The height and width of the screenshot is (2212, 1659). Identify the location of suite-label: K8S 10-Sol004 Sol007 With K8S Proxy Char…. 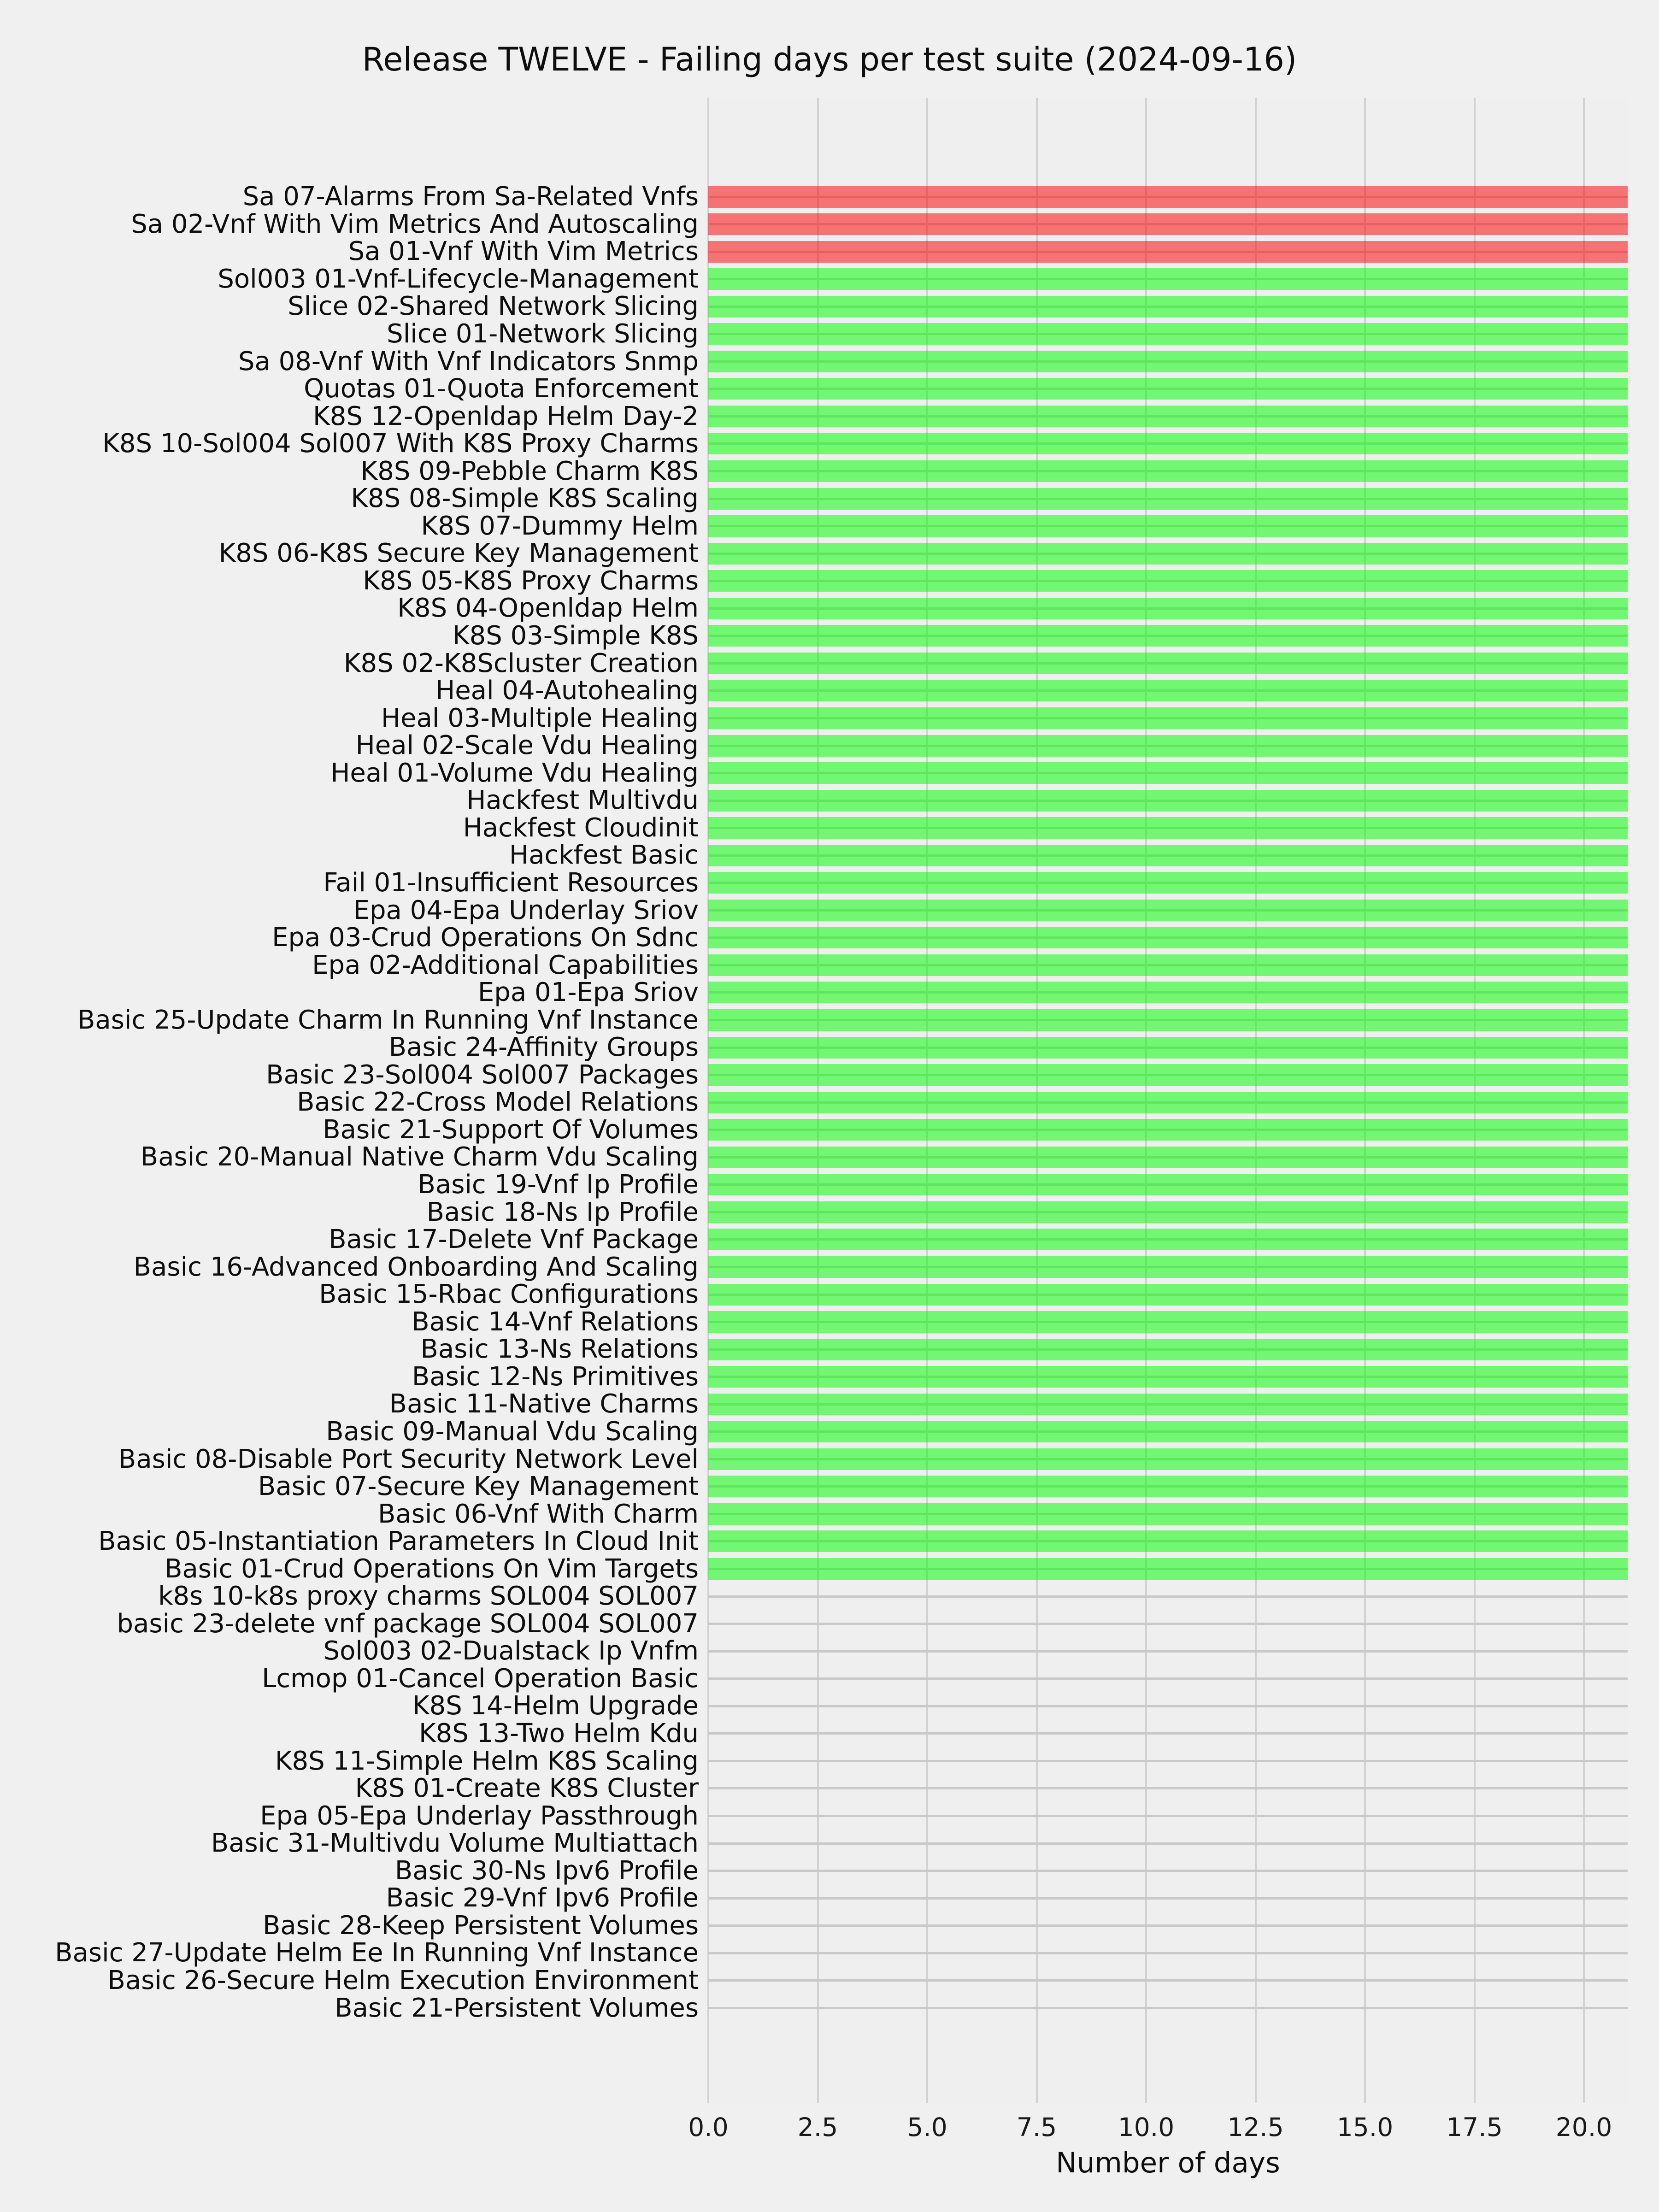
(400, 444).